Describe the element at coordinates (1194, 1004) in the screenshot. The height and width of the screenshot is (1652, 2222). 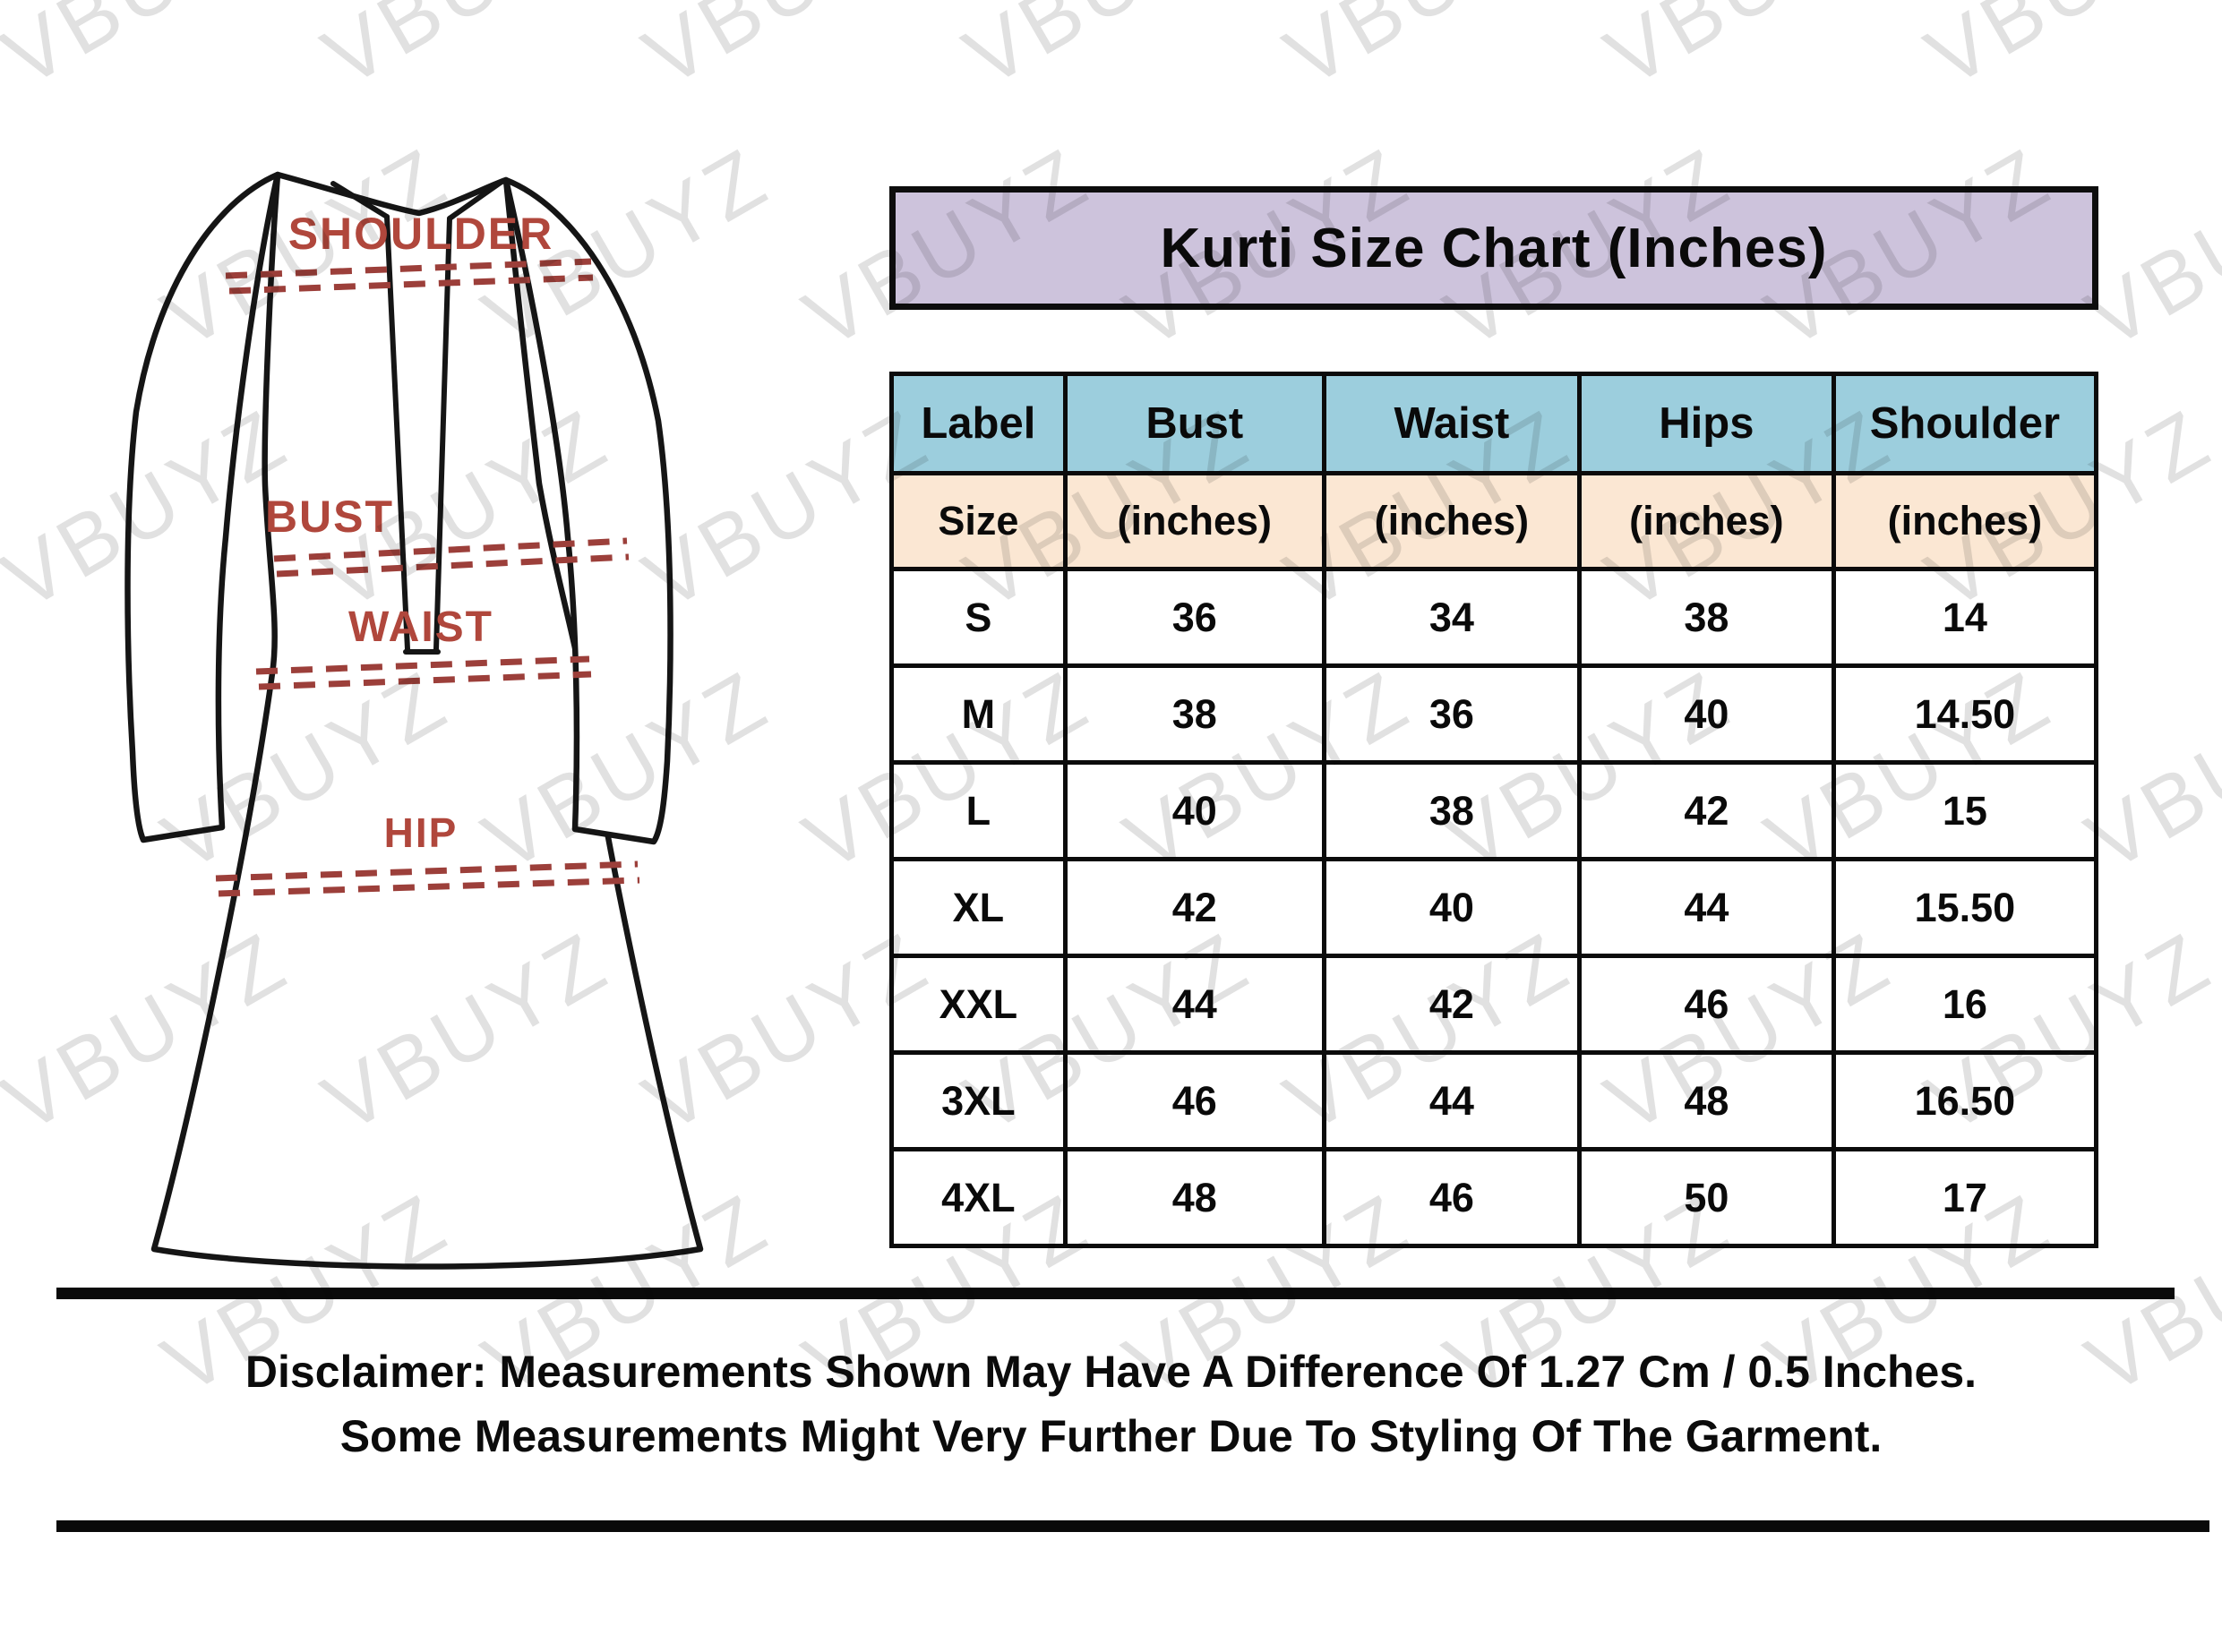
I see `bust-cell: 44` at that location.